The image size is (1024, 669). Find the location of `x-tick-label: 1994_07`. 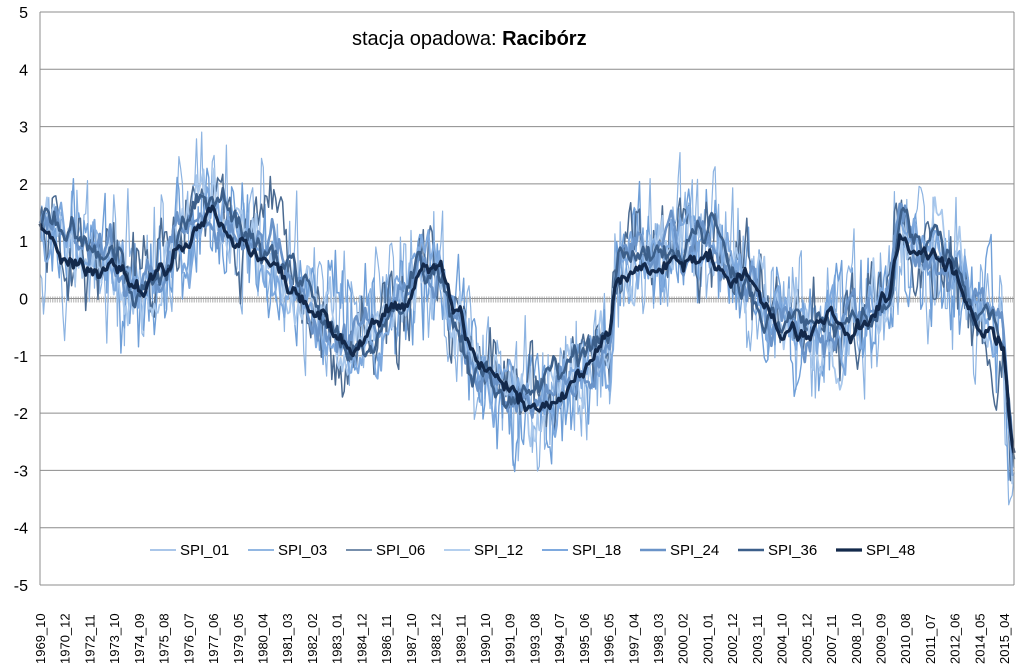

x-tick-label: 1994_07 is located at coordinates (559, 638).